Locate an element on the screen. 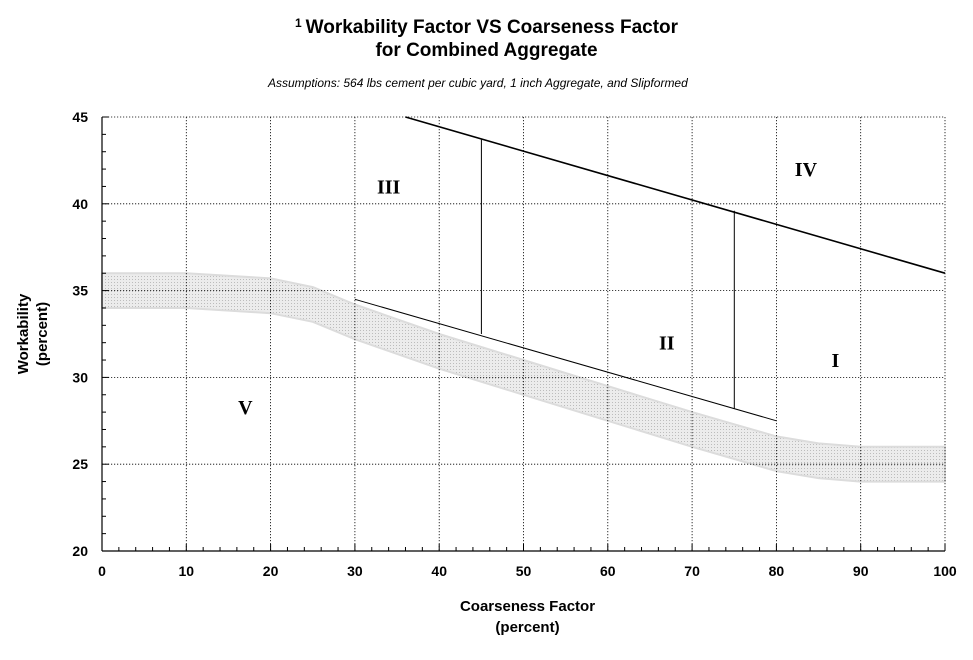 This screenshot has width=973, height=660. x-tick-label: 80 is located at coordinates (777, 571).